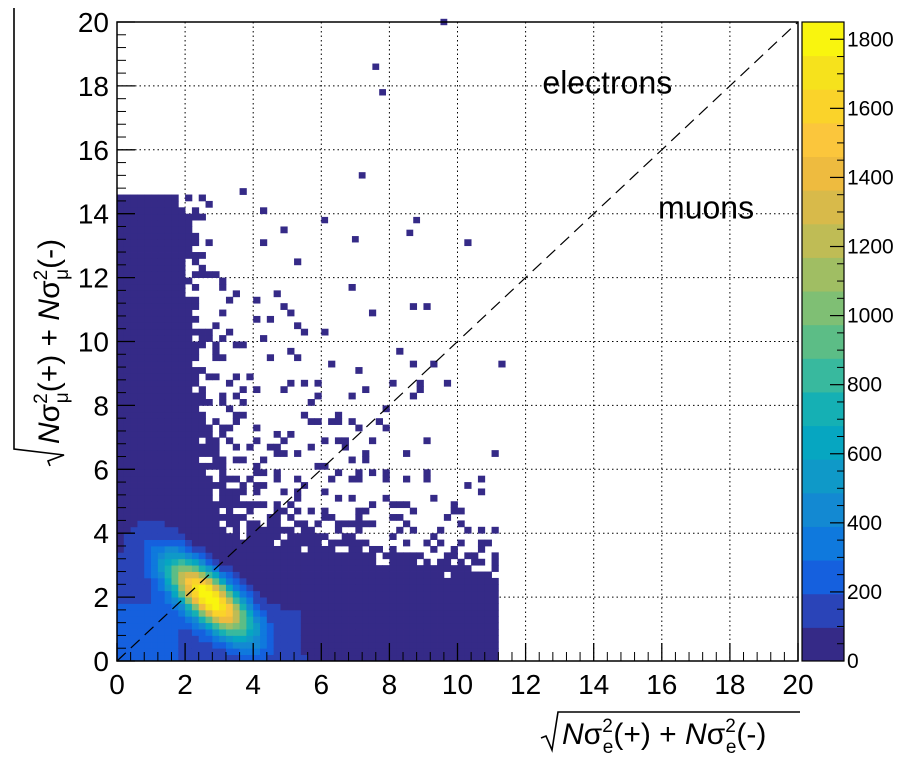  I want to click on z-tick-label: 400, so click(864, 523).